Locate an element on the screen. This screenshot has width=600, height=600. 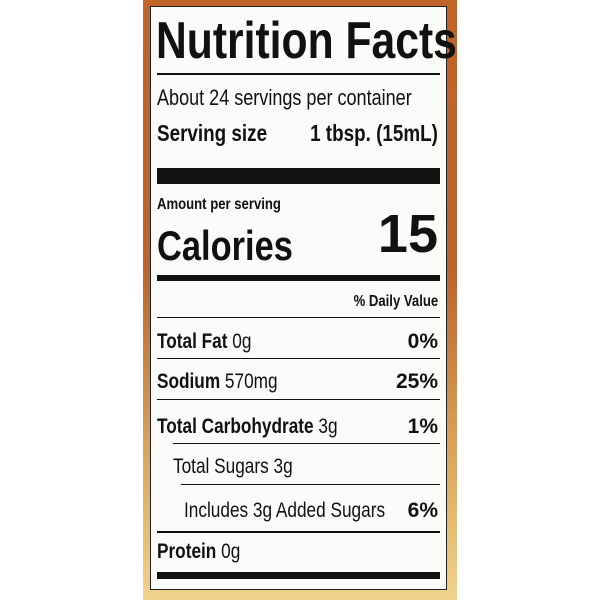
daily-value-header-text: % Daily Value is located at coordinates (395, 301).